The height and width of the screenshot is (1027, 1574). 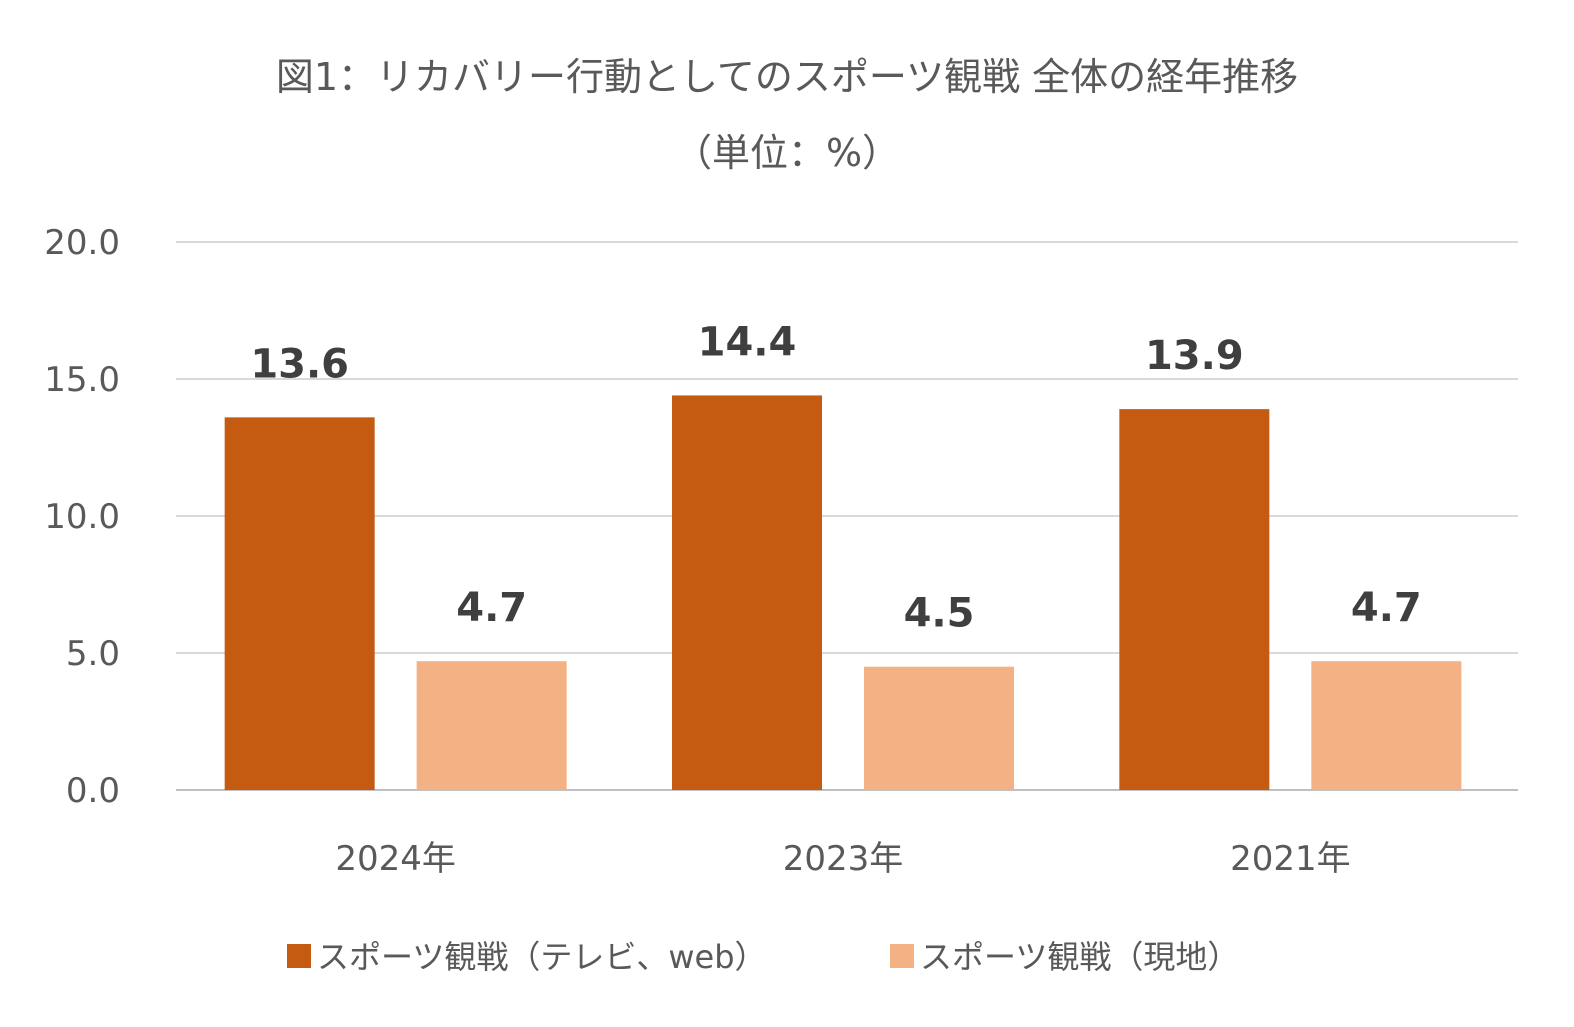 What do you see at coordinates (93, 791) in the screenshot?
I see `y-tick-label: 0.0` at bounding box center [93, 791].